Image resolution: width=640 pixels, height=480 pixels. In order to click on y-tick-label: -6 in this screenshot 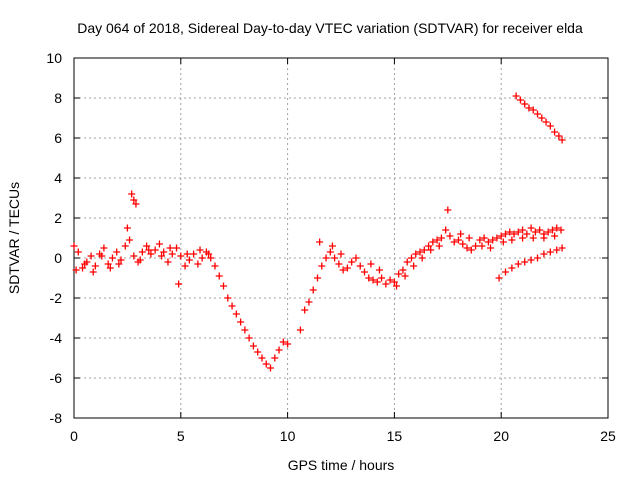, I will do `click(56, 378)`.